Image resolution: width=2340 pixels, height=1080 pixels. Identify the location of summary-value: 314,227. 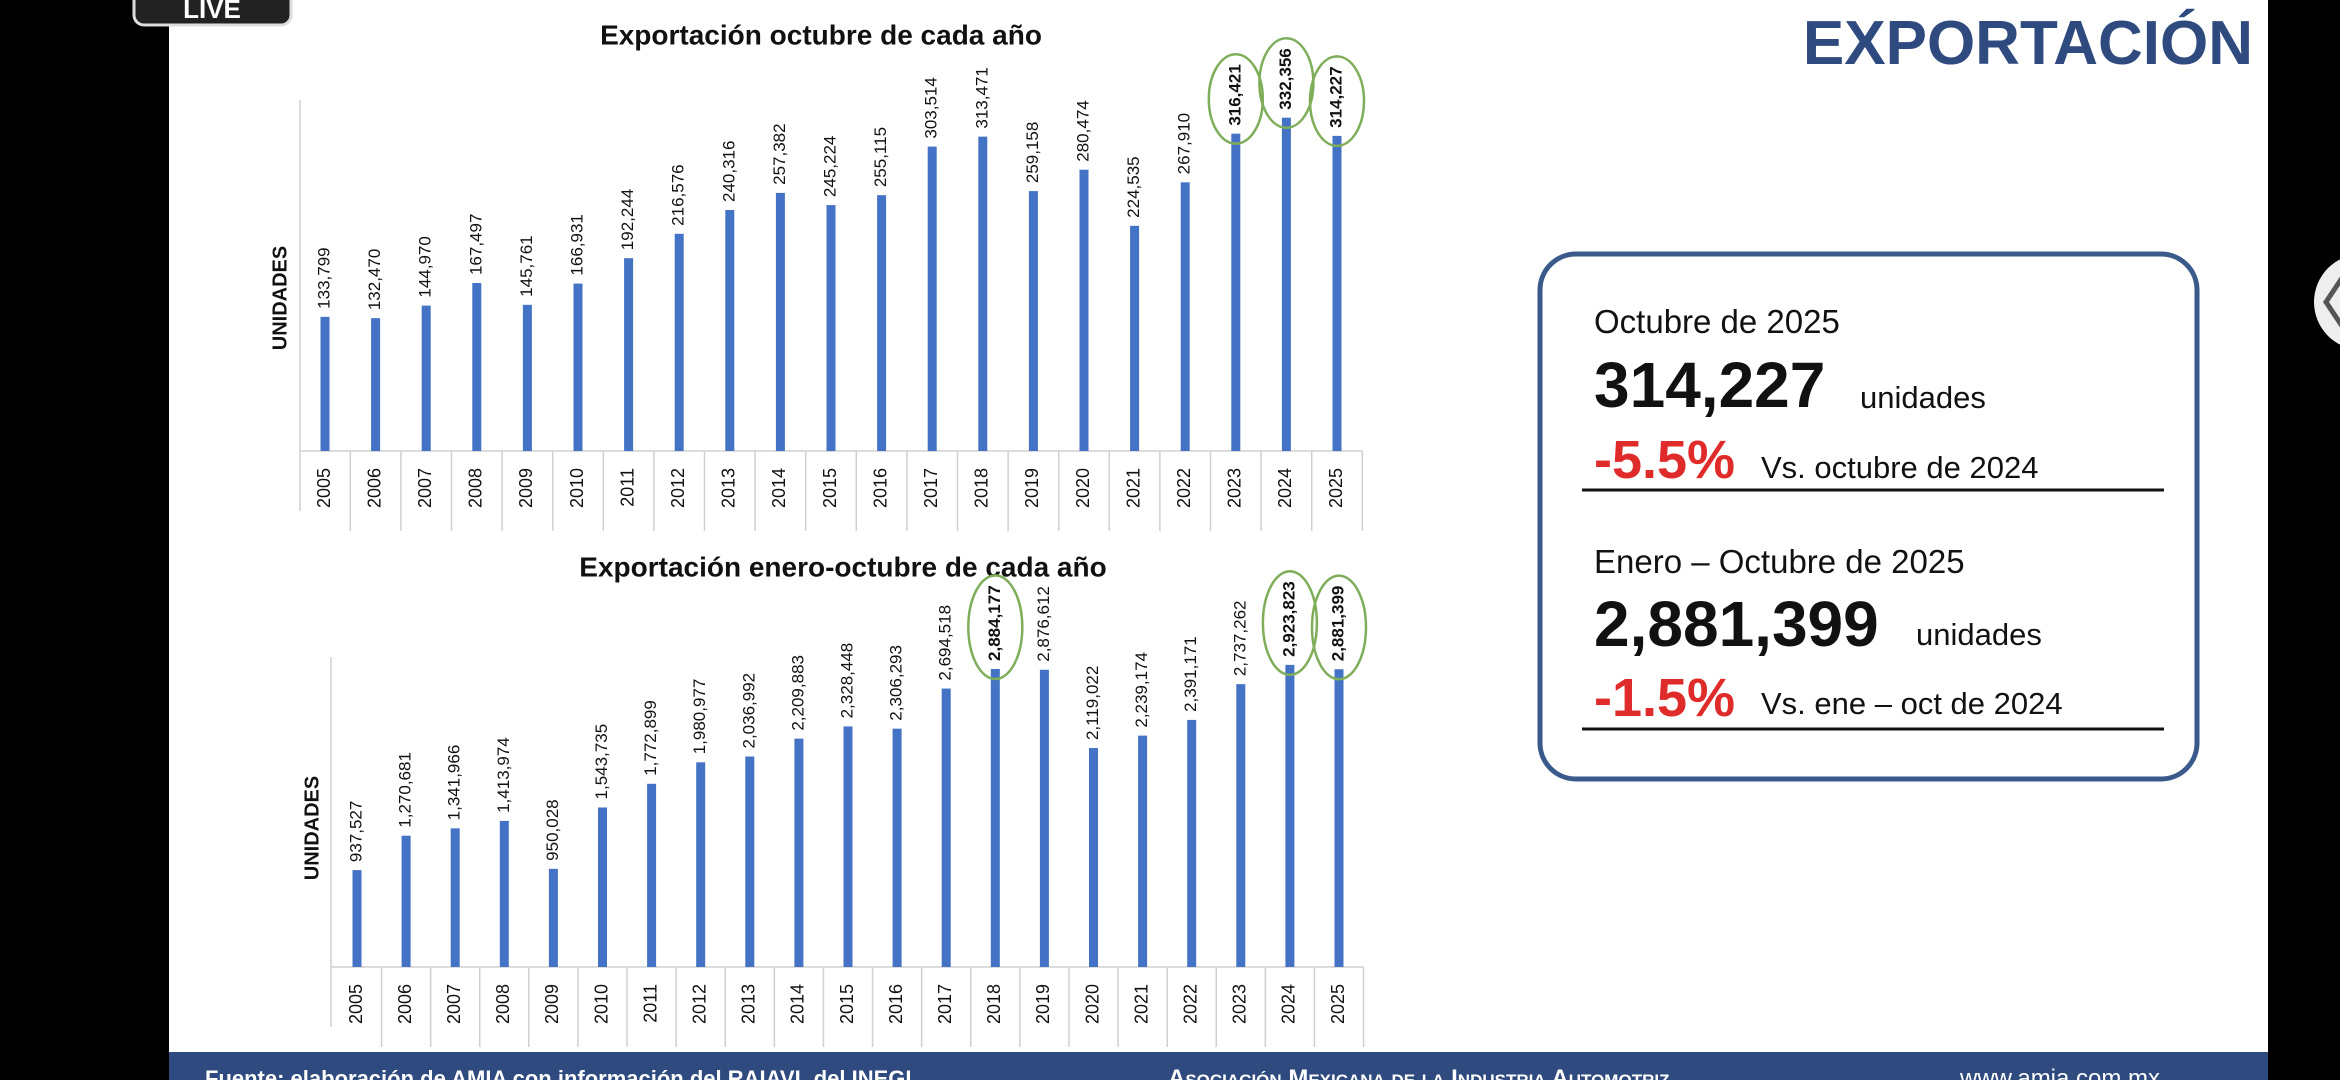
(1709, 385).